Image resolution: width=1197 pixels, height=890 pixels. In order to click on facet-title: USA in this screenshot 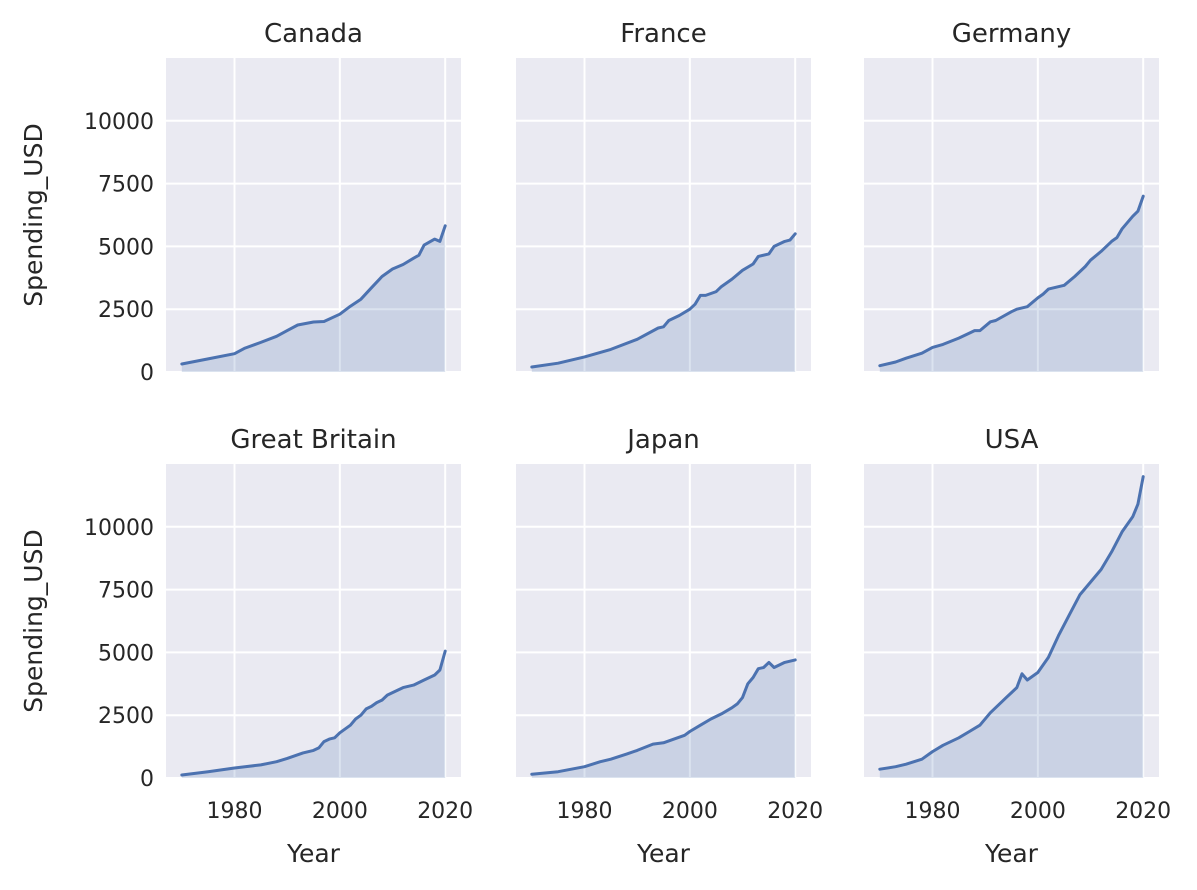, I will do `click(1012, 440)`.